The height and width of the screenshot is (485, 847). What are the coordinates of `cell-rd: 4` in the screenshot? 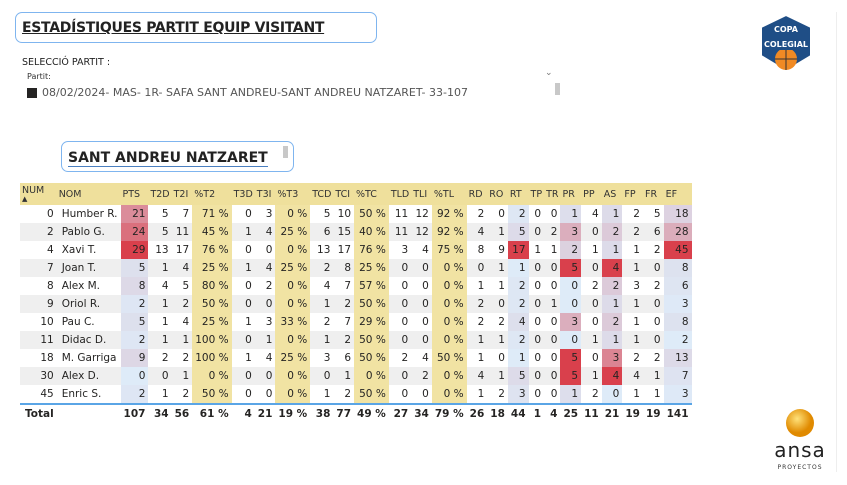 It's located at (477, 232).